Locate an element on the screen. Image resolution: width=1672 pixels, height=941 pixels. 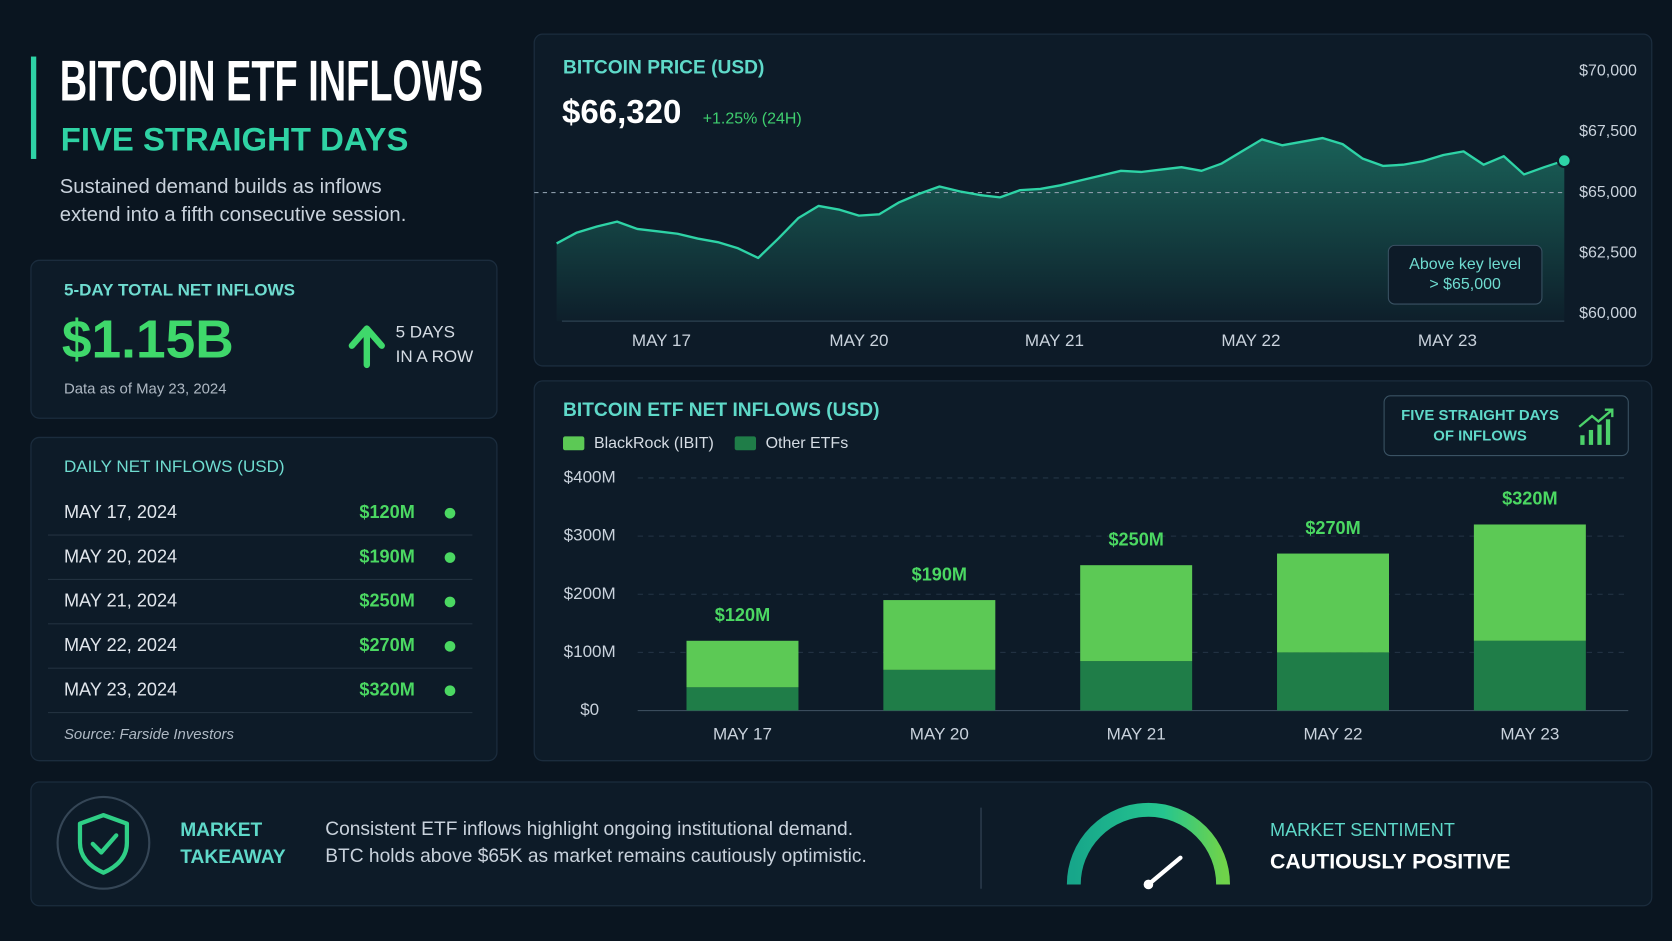
row-date: MAY 22, 2024 is located at coordinates (120, 645).